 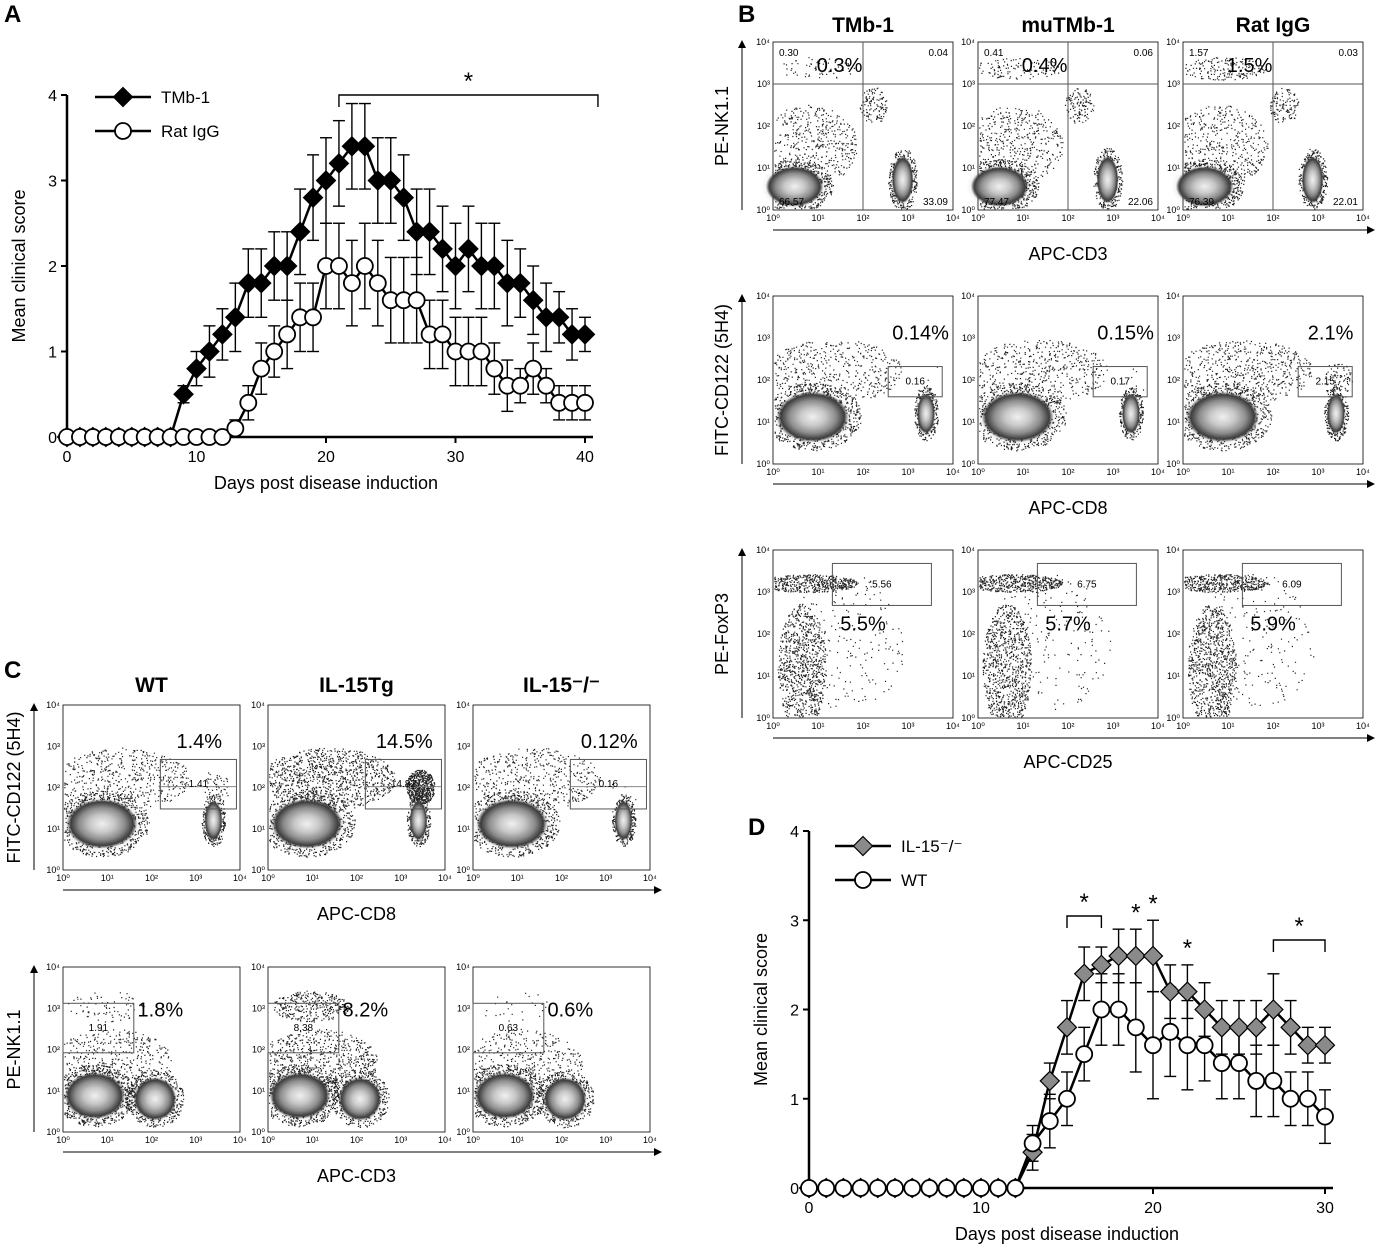 What do you see at coordinates (761, 1009) in the screenshot?
I see `y-axis-label: Mean clinical score` at bounding box center [761, 1009].